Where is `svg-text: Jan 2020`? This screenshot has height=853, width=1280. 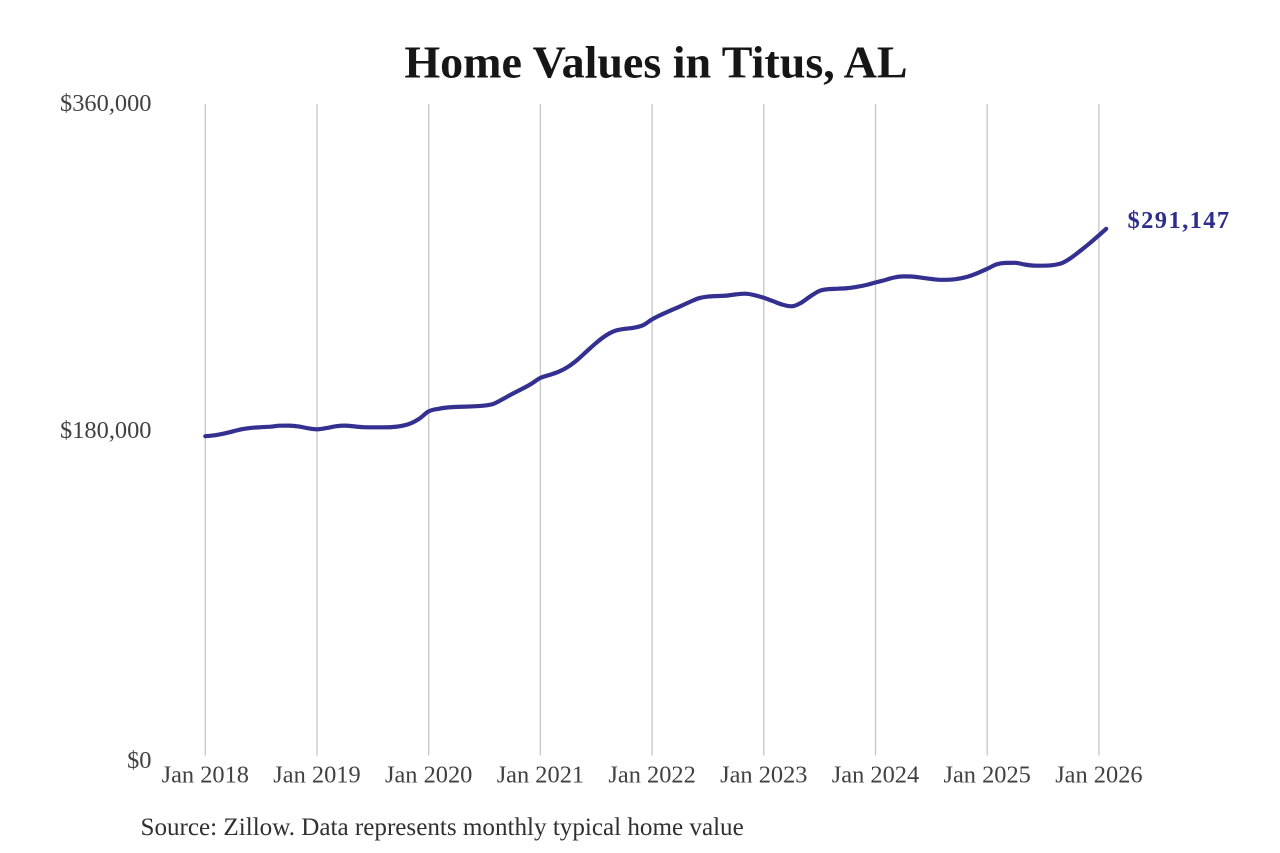
svg-text: Jan 2020 is located at coordinates (428, 775).